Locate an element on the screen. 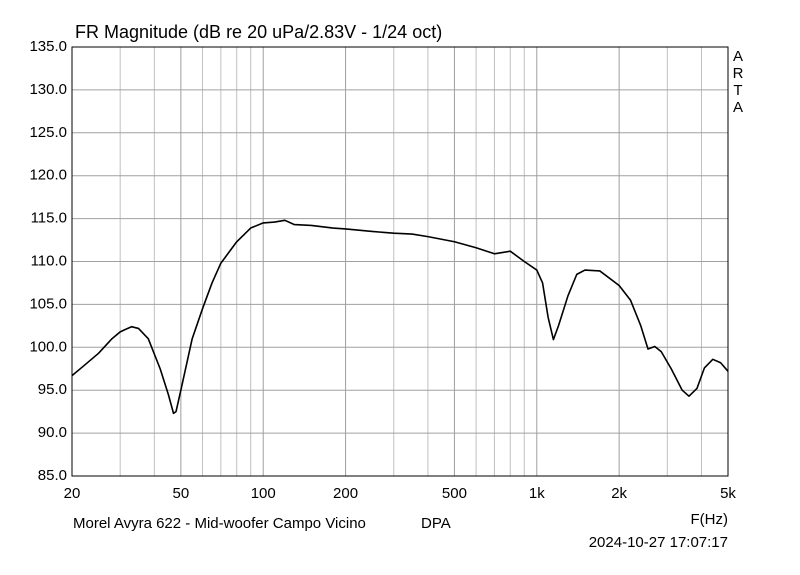  x-tick-label: 5k is located at coordinates (728, 493).